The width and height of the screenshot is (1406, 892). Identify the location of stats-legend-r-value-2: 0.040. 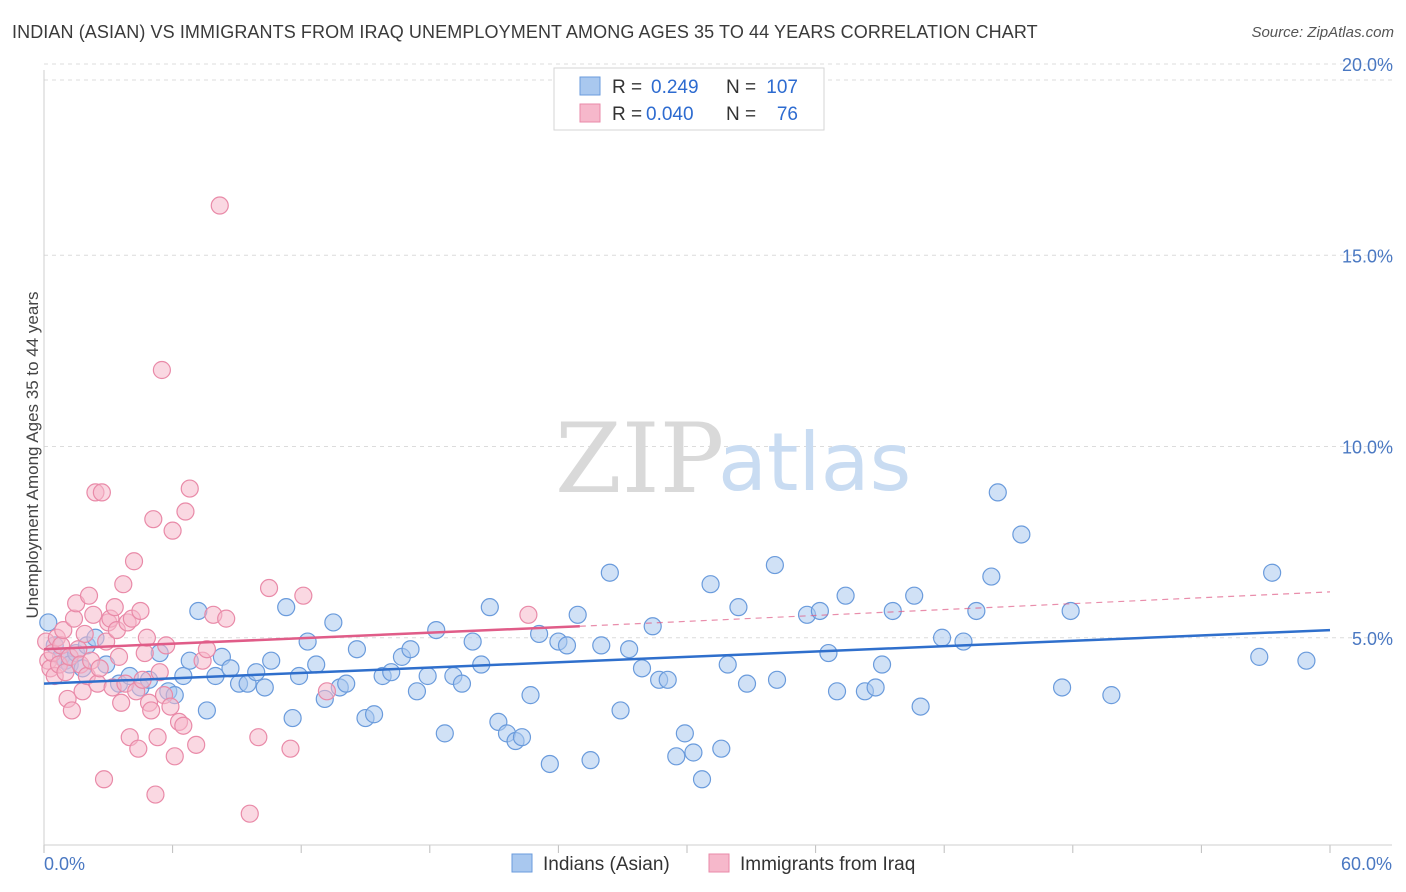
(670, 114).